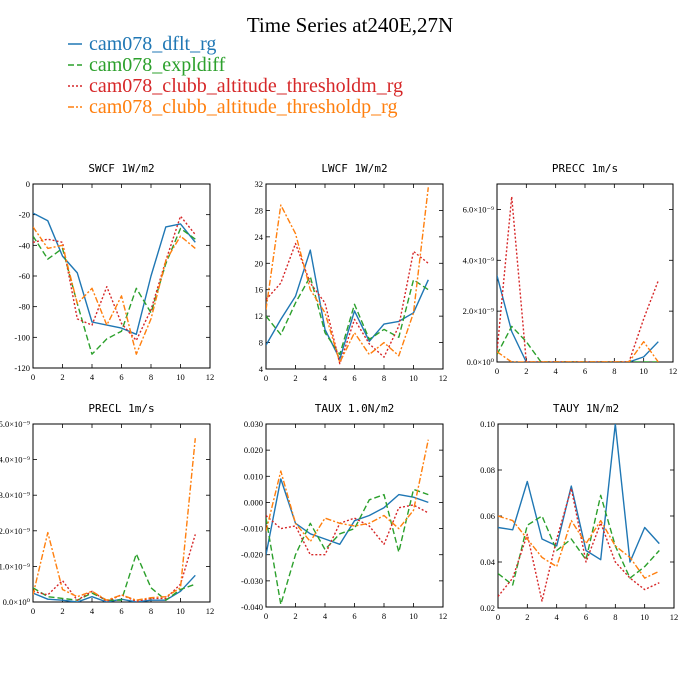 The image size is (700, 700). I want to click on y-tick-label: -20, so click(24, 215).